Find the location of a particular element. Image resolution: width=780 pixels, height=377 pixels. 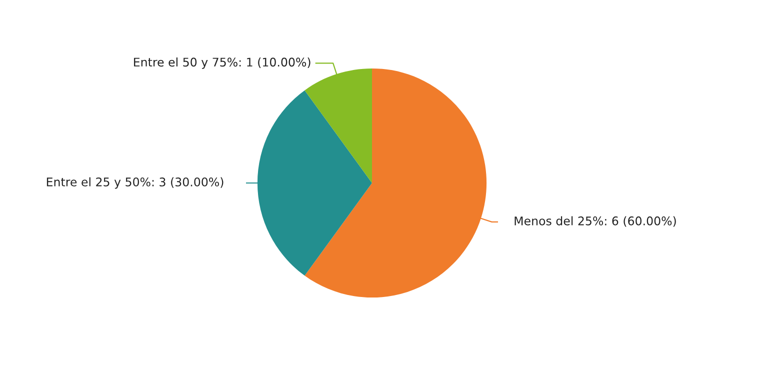

slice-label: Entre el 50 y 75%: 1 (10.00%) is located at coordinates (222, 63).